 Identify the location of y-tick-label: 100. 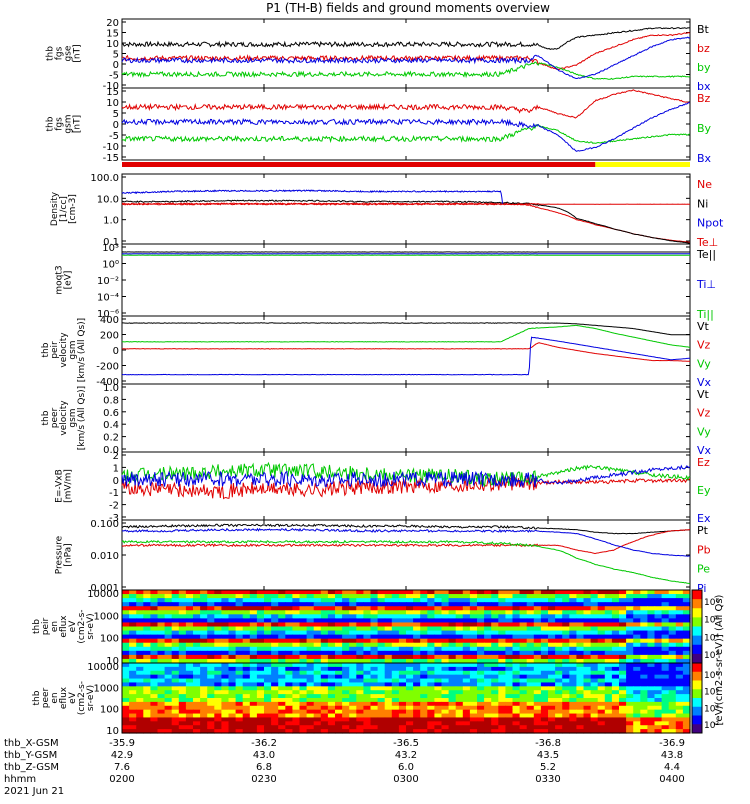
(109, 639).